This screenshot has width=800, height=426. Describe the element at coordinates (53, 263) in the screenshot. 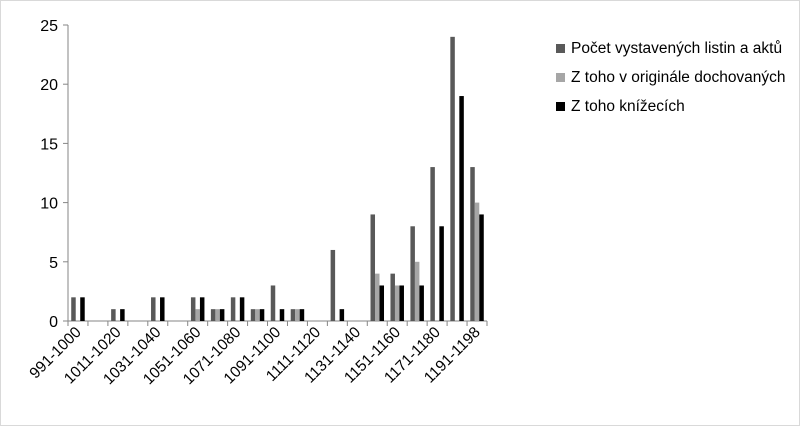

I see `y-tick-label: 5` at that location.